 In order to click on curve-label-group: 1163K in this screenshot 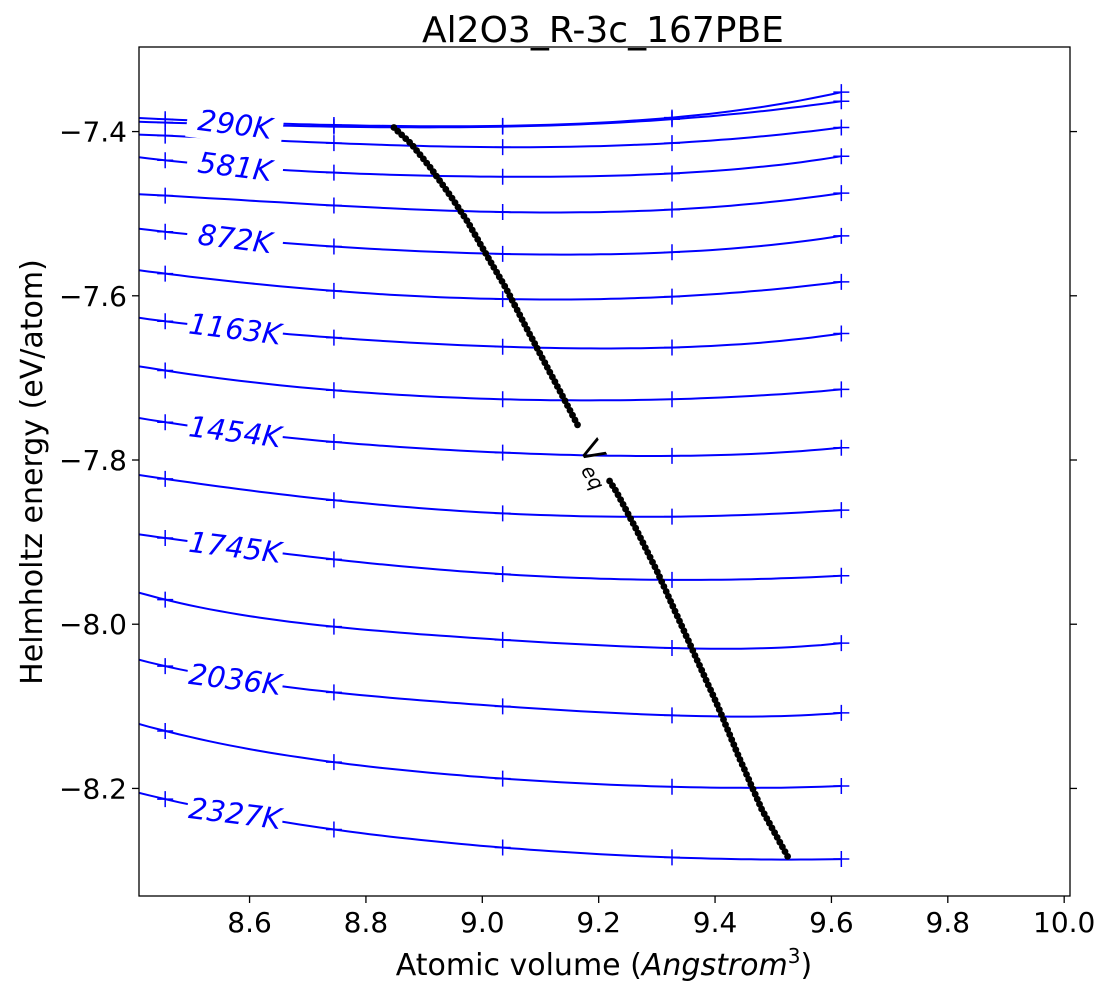, I will do `click(235, 329)`.